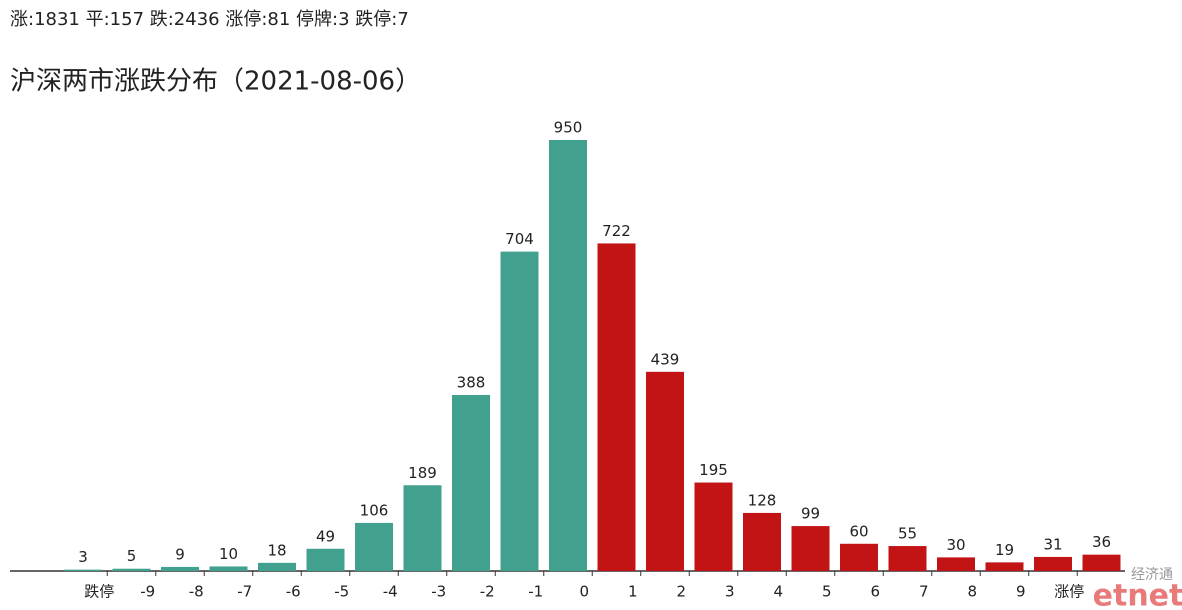 This screenshot has height=610, width=1182. I want to click on value-label: 18, so click(276, 550).